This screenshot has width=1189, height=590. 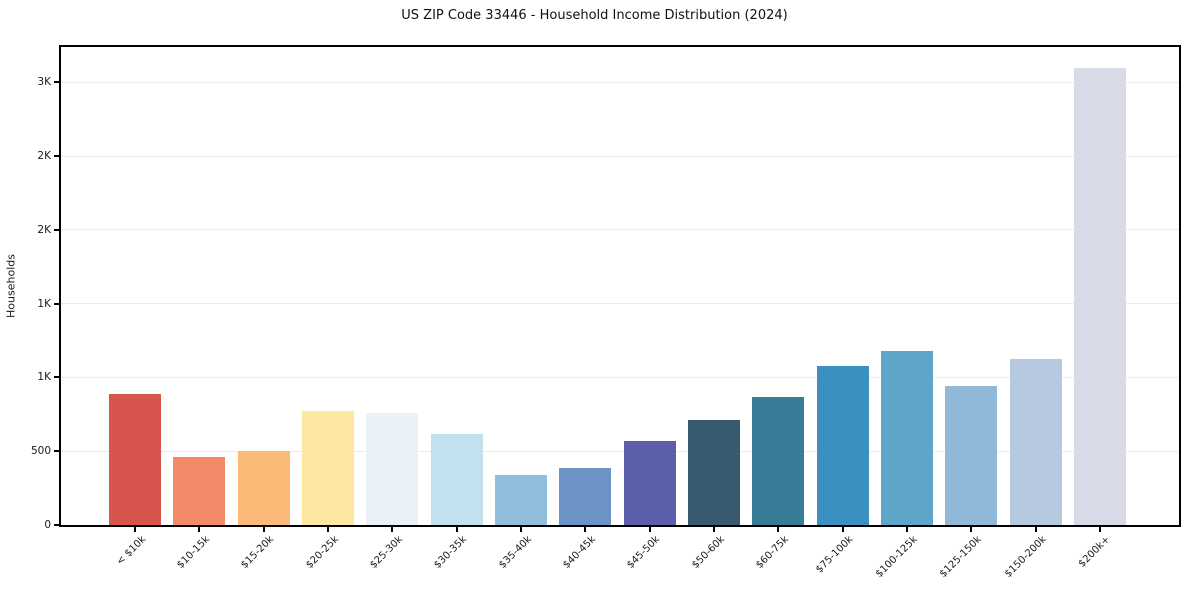 I want to click on x-tick-label: $10-15k, so click(x=194, y=552).